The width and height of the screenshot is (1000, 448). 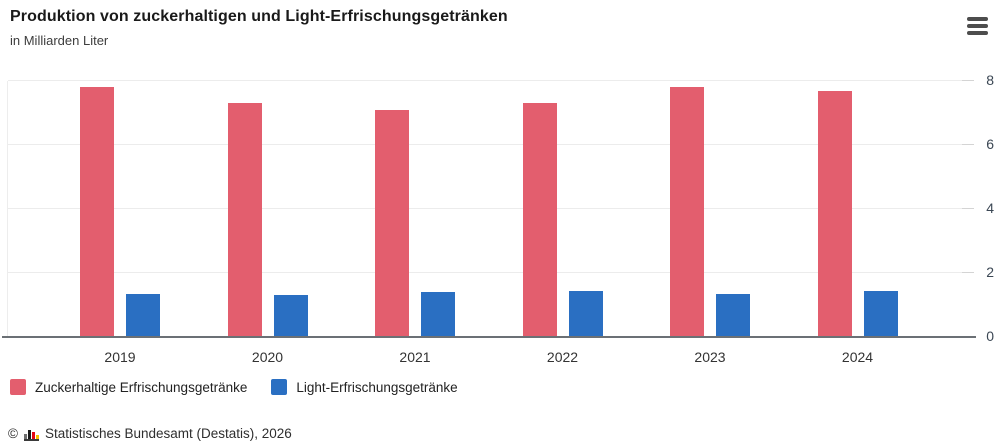 I want to click on bar-zuckerhaltige-2020, so click(x=244, y=220).